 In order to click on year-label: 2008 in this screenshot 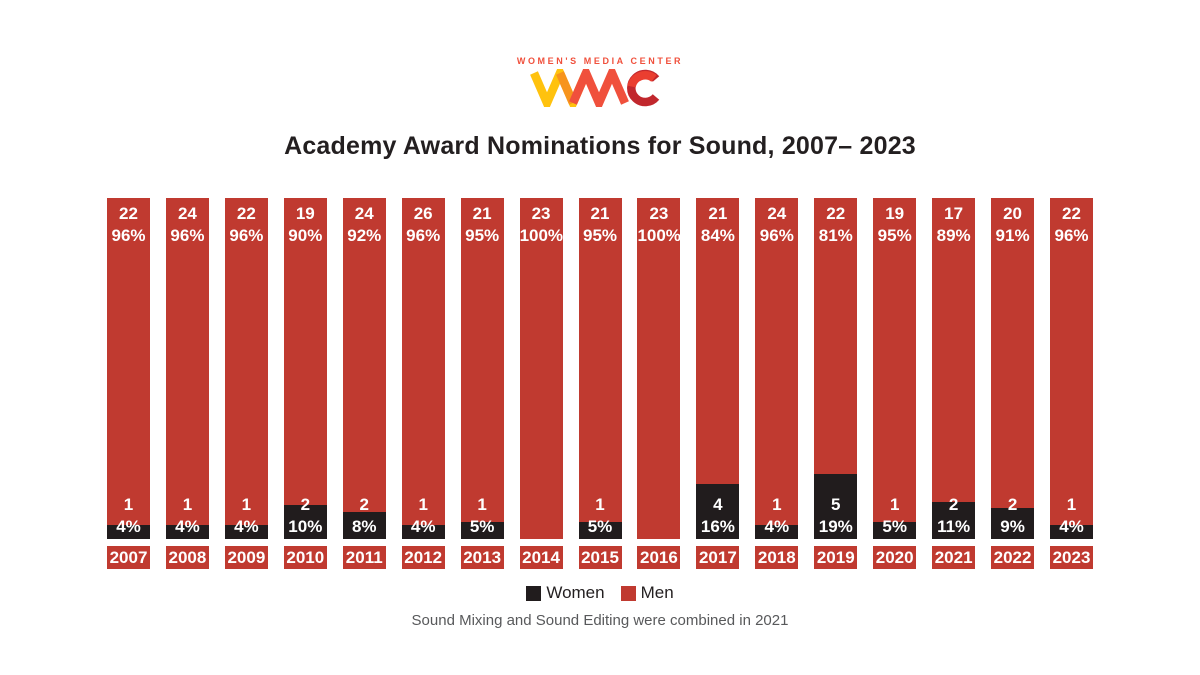, I will do `click(187, 557)`.